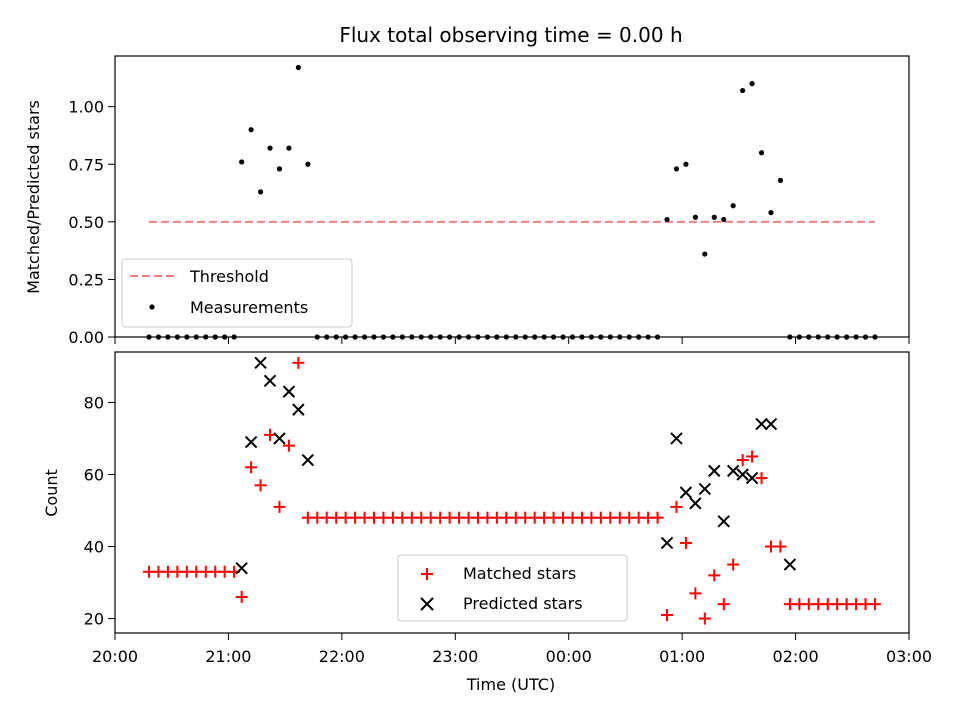  Describe the element at coordinates (519, 573) in the screenshot. I see `matched-stars-legend-label: Matched stars` at that location.